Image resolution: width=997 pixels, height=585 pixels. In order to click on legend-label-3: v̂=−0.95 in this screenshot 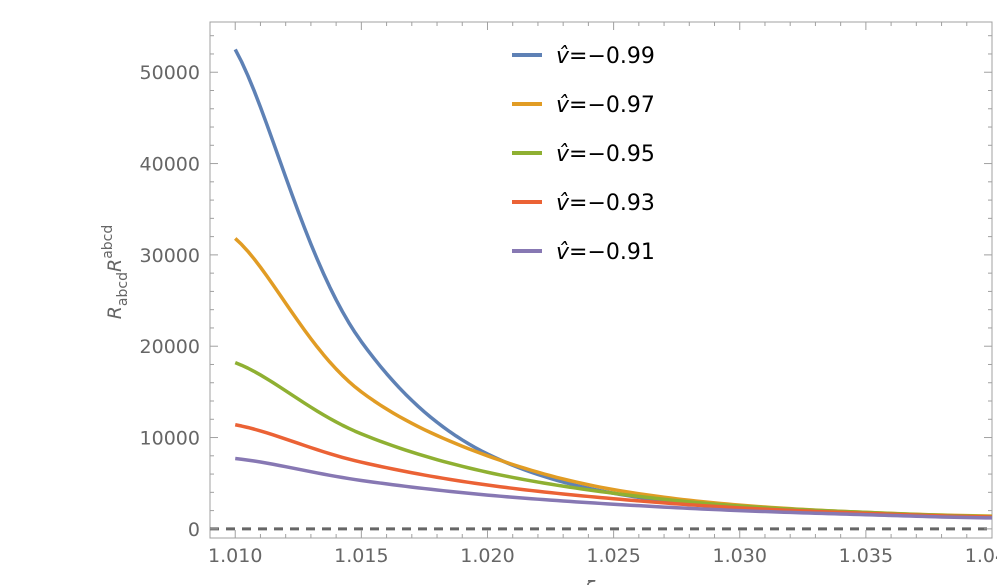, I will do `click(605, 154)`.